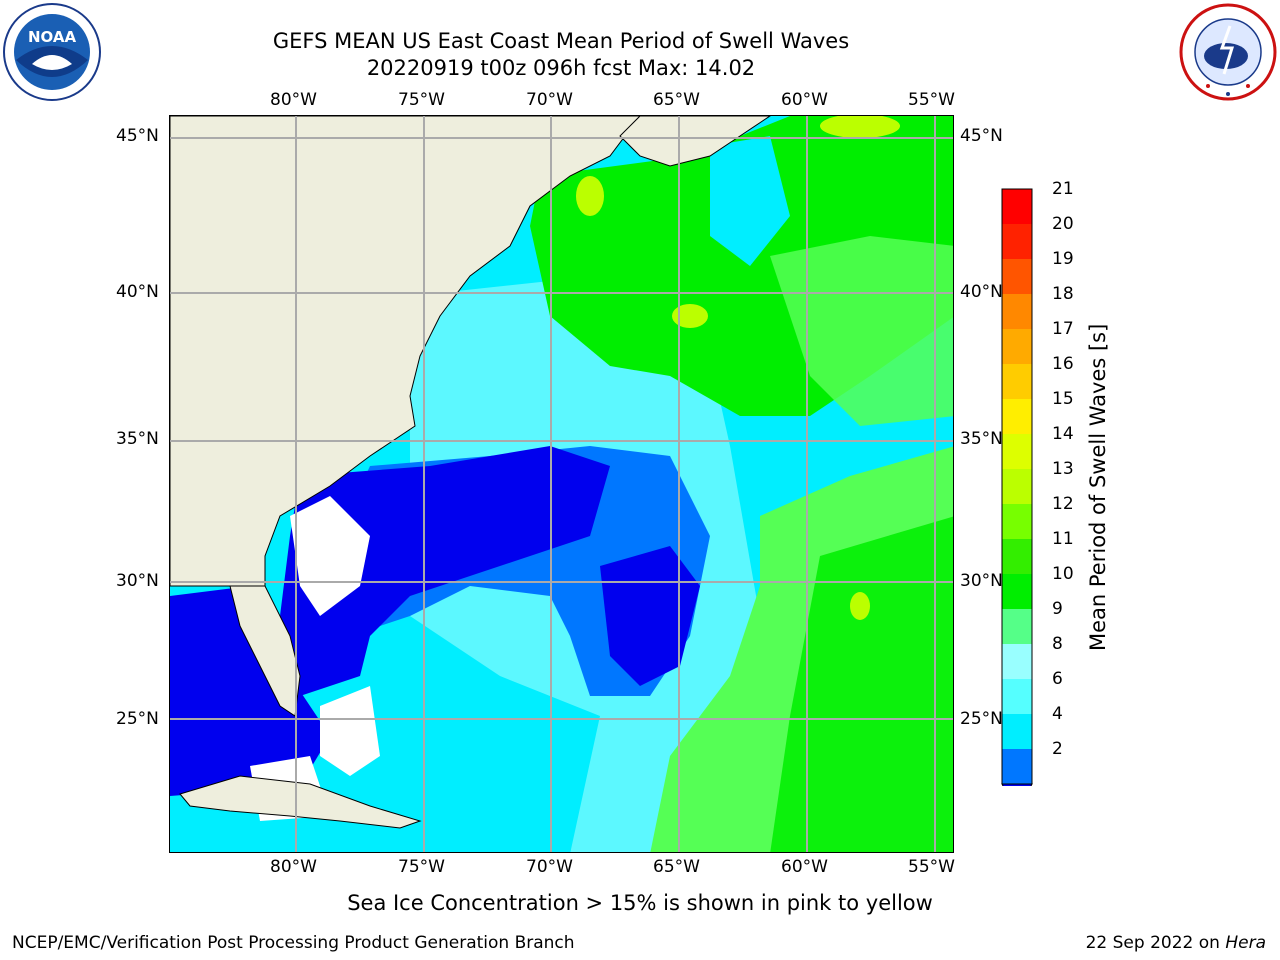 The height and width of the screenshot is (960, 1280). Describe the element at coordinates (931, 100) in the screenshot. I see `top-lon-label-55w: 55°W` at that location.